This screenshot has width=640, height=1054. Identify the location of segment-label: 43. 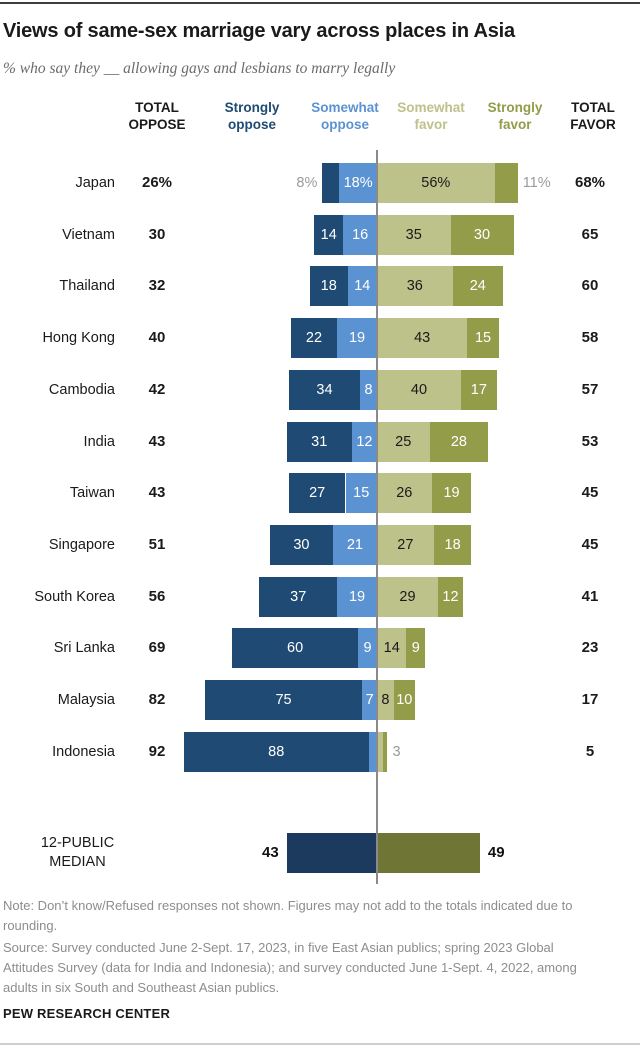
(422, 338).